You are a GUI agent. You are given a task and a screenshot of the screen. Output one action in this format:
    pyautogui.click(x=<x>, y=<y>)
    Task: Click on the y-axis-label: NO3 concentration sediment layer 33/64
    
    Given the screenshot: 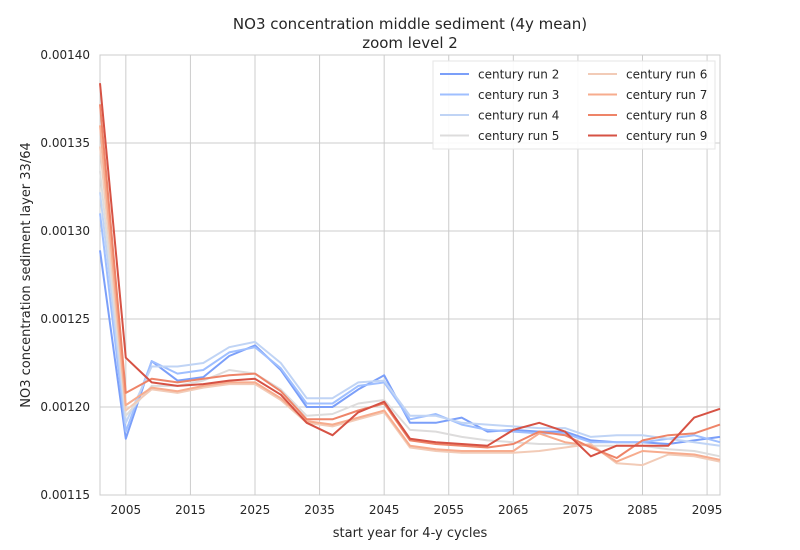 What is the action you would take?
    pyautogui.click(x=26, y=275)
    